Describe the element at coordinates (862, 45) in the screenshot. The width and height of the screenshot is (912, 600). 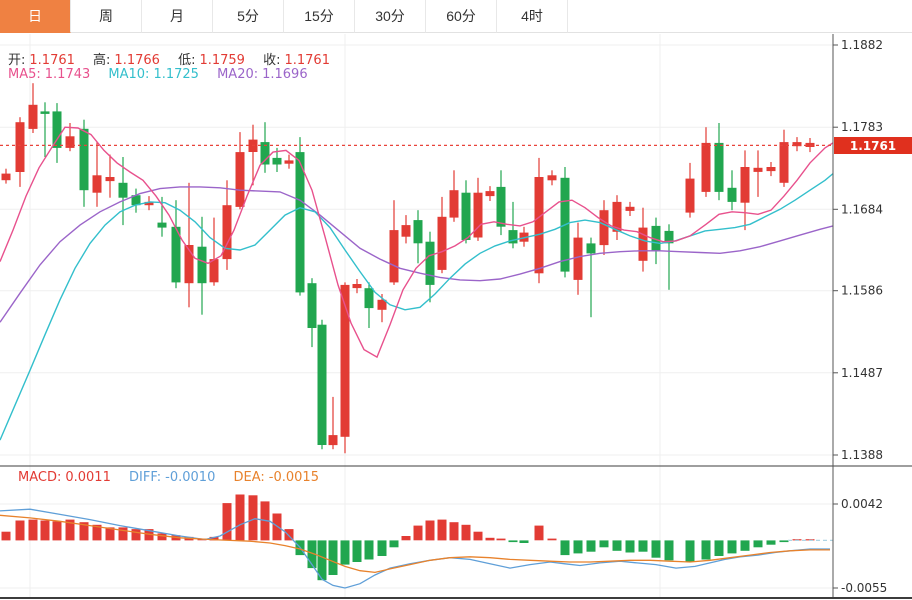
I see `axis-tick-label: 1.1882` at that location.